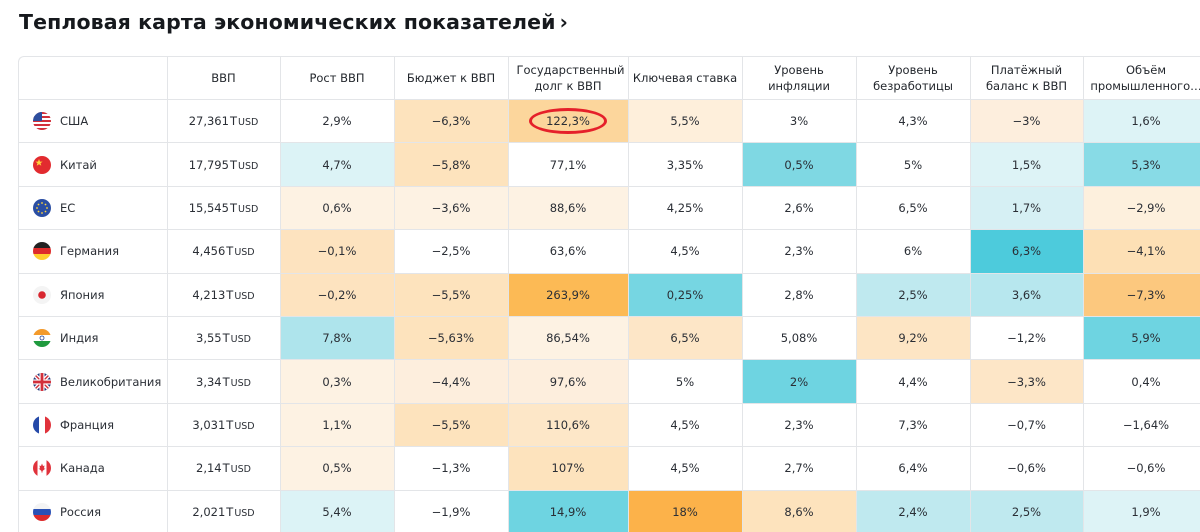 The width and height of the screenshot is (1200, 532). What do you see at coordinates (223, 78) in the screenshot?
I see `header-cell: ВВП` at bounding box center [223, 78].